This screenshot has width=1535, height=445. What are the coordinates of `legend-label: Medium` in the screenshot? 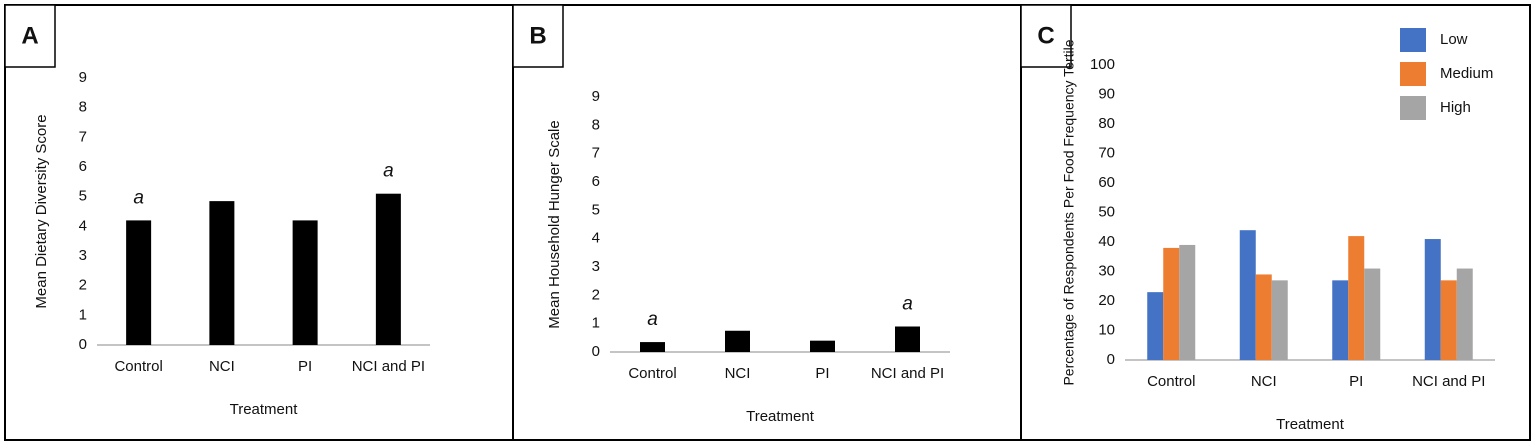 It's located at (1466, 73).